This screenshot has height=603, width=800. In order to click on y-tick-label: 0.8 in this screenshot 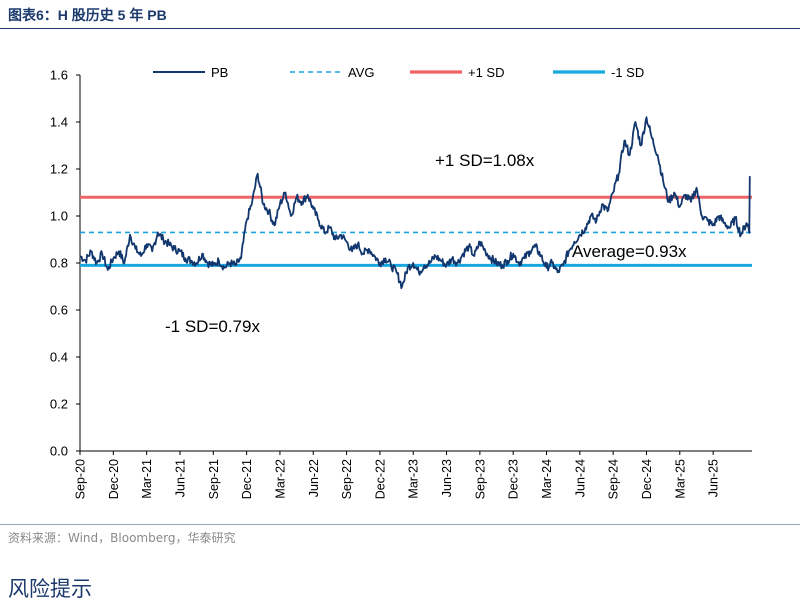, I will do `click(59, 263)`.